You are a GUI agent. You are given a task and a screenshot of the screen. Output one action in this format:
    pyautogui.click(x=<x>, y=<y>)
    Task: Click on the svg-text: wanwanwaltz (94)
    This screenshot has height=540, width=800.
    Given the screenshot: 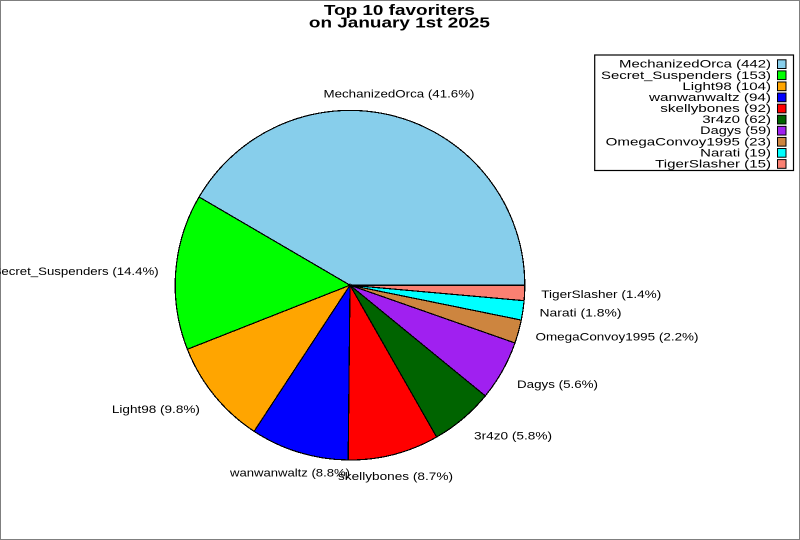 What is the action you would take?
    pyautogui.click(x=710, y=98)
    